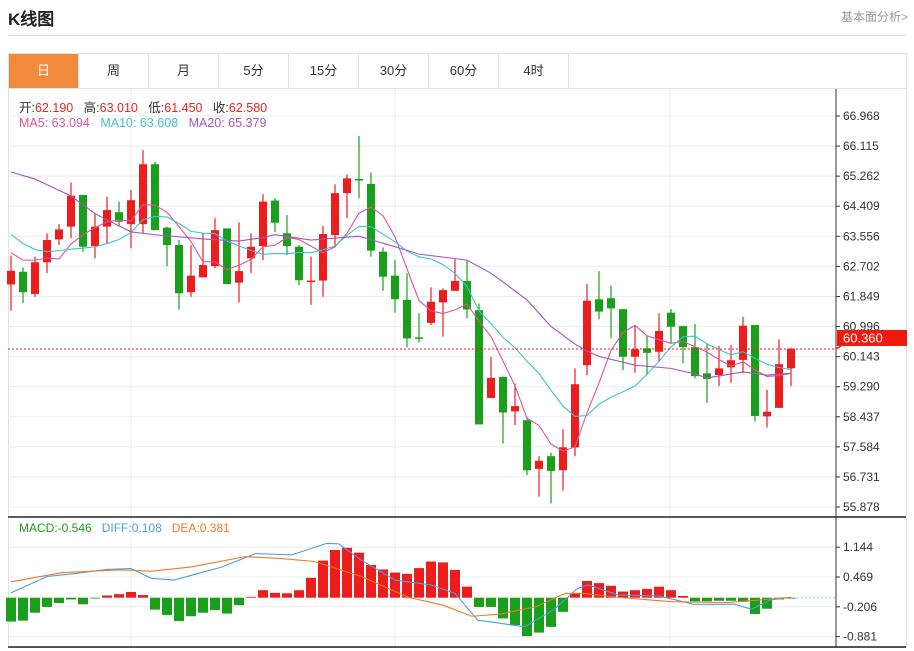  Describe the element at coordinates (114, 71) in the screenshot. I see `tab-week: 周` at that location.